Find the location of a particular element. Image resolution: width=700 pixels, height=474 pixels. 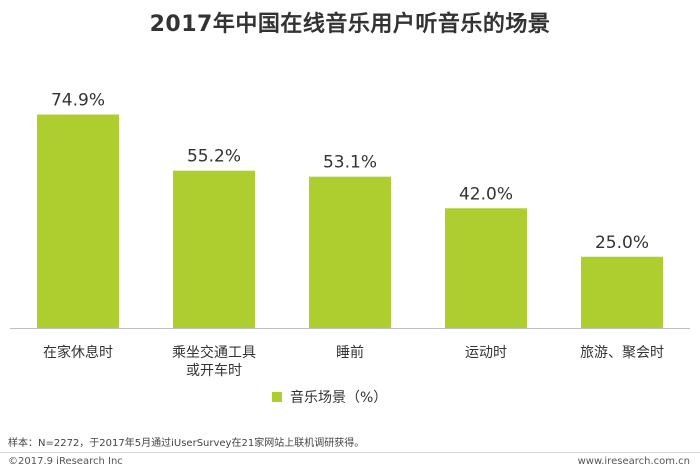

data-label-2: 55.2% is located at coordinates (214, 157).